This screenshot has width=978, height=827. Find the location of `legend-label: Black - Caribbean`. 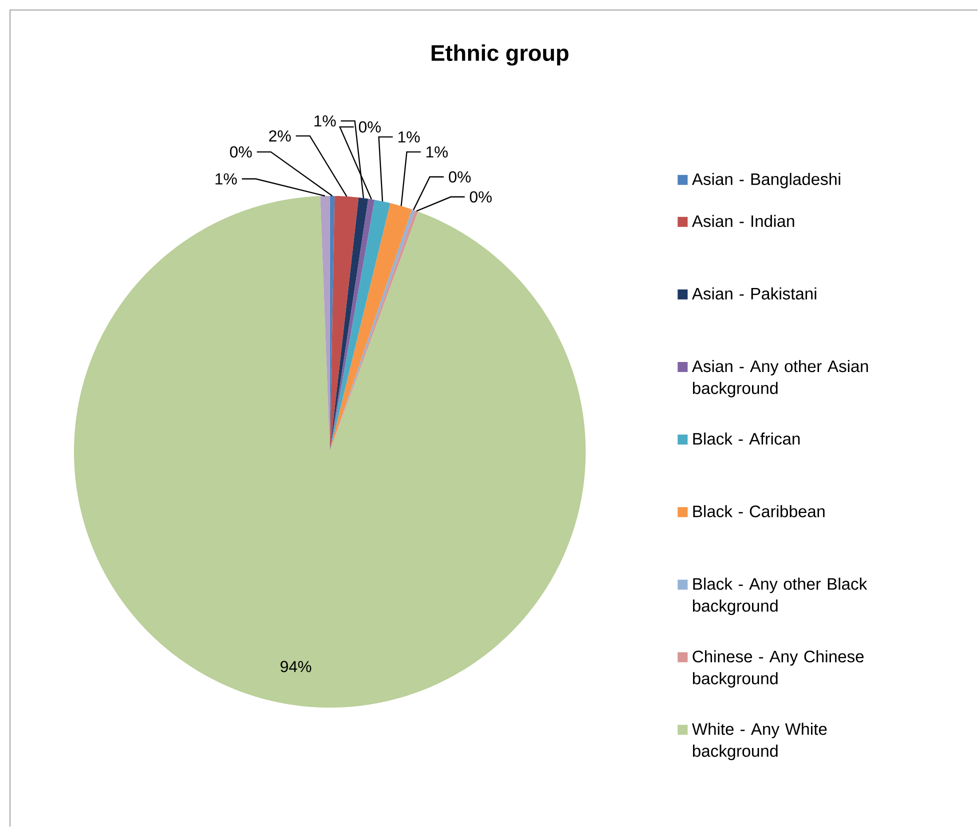

legend-label: Black - Caribbean is located at coordinates (759, 511).